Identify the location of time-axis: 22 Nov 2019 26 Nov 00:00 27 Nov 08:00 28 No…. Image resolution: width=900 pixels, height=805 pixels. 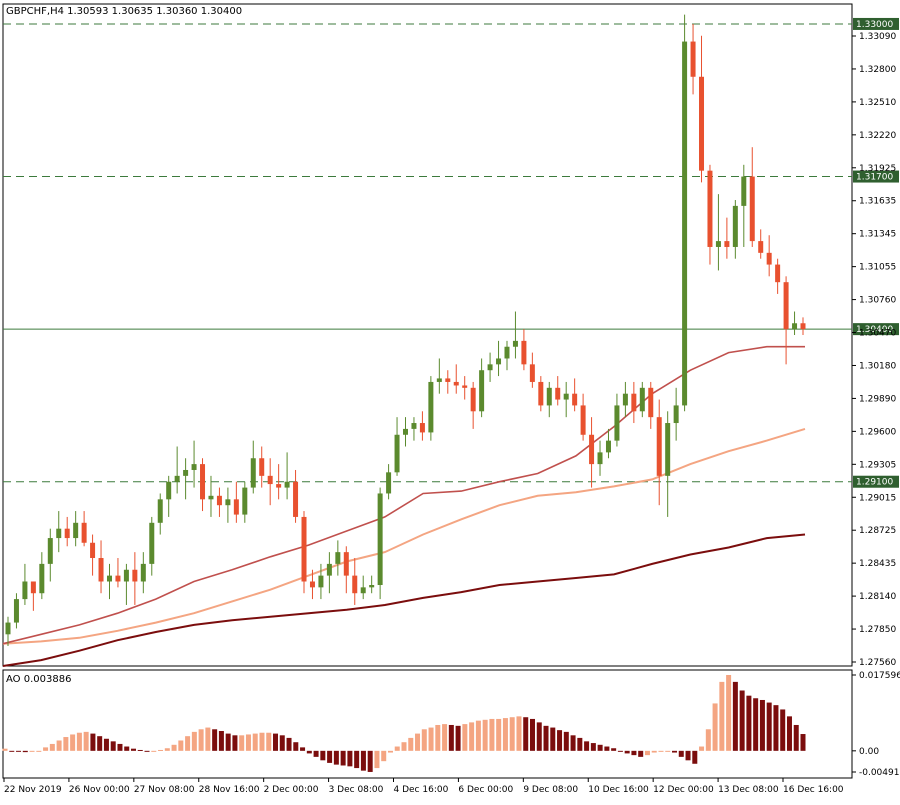
(423, 786).